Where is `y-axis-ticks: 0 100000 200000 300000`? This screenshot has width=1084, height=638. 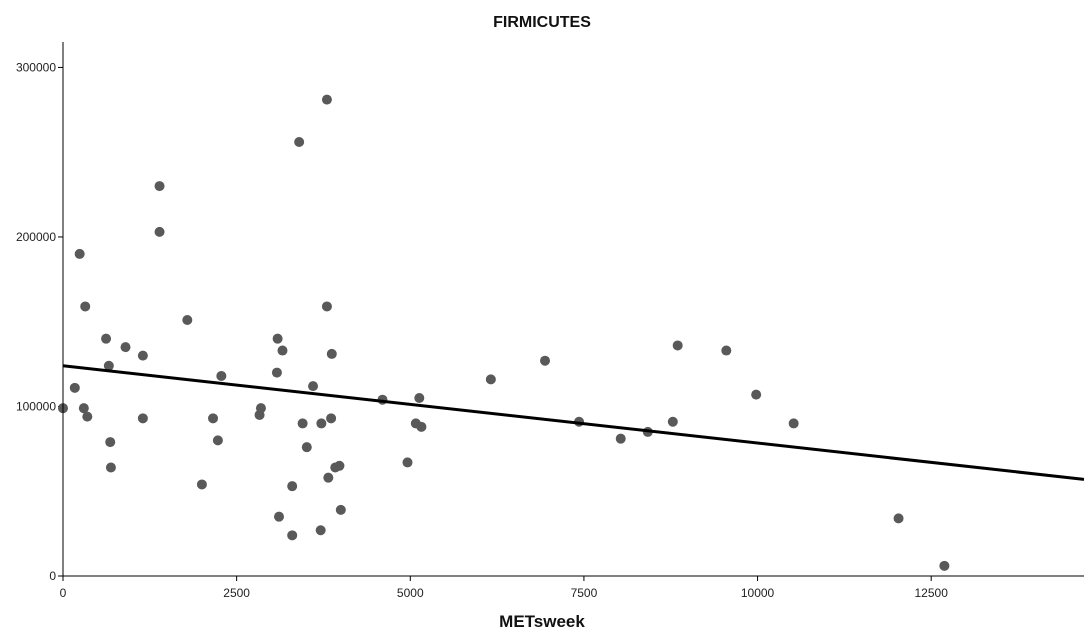 y-axis-ticks: 0 100000 200000 300000 is located at coordinates (39, 321).